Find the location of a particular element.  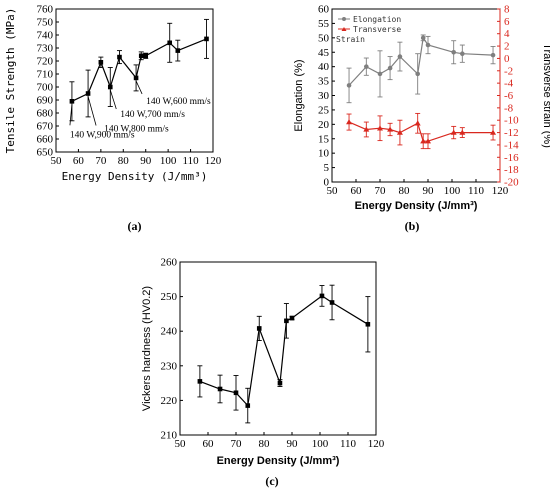

y-tick-label: 230 is located at coordinates (169, 366).